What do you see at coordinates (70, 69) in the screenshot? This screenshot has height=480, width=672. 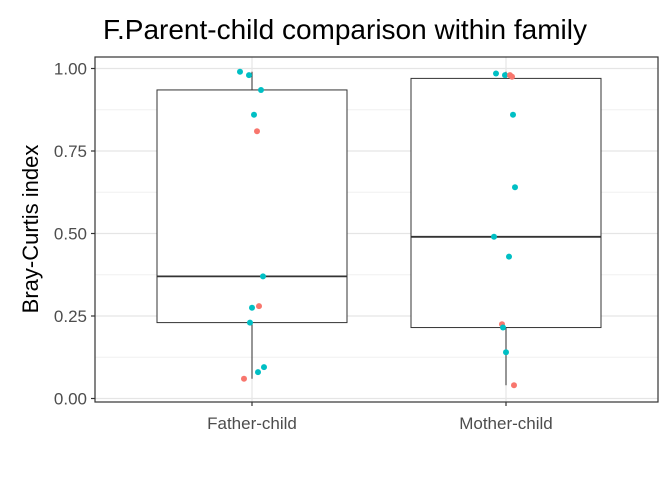 I see `y-tick-label: 1.00` at bounding box center [70, 69].